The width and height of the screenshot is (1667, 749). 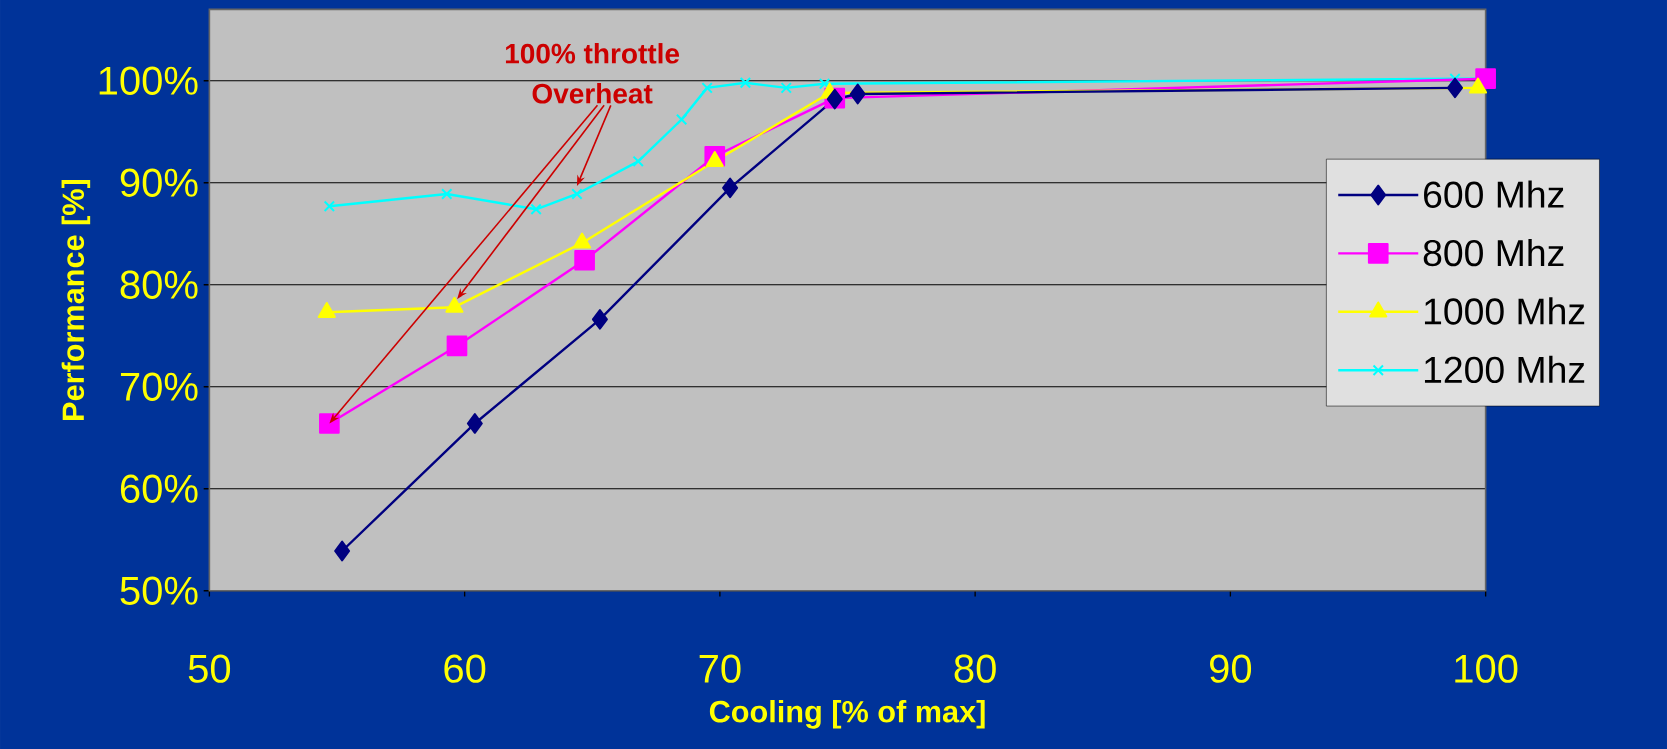 I want to click on x-tick-label: 90, so click(x=1231, y=668).